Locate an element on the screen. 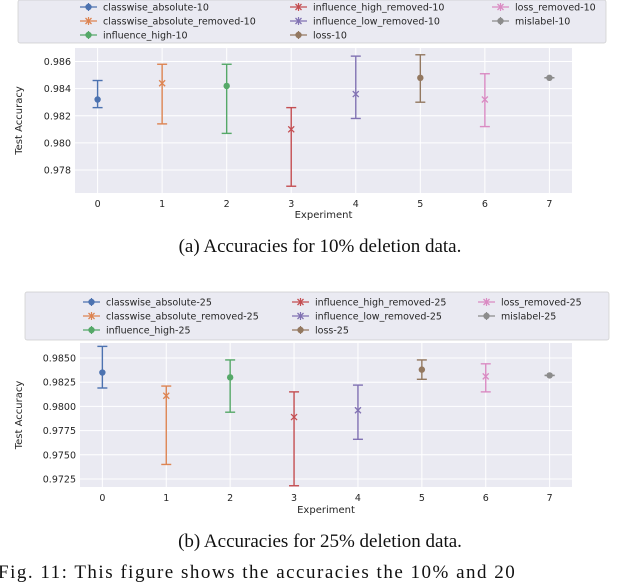 The width and height of the screenshot is (640, 584). legend-item: classwise_absolute-25 is located at coordinates (147, 303).